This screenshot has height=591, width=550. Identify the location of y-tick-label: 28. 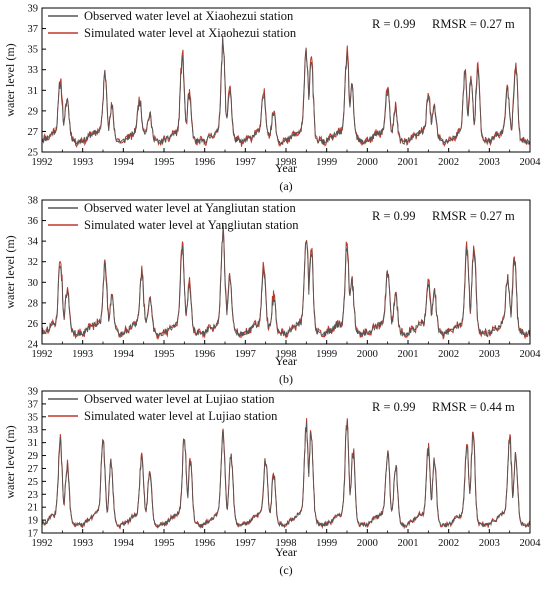
(33, 303).